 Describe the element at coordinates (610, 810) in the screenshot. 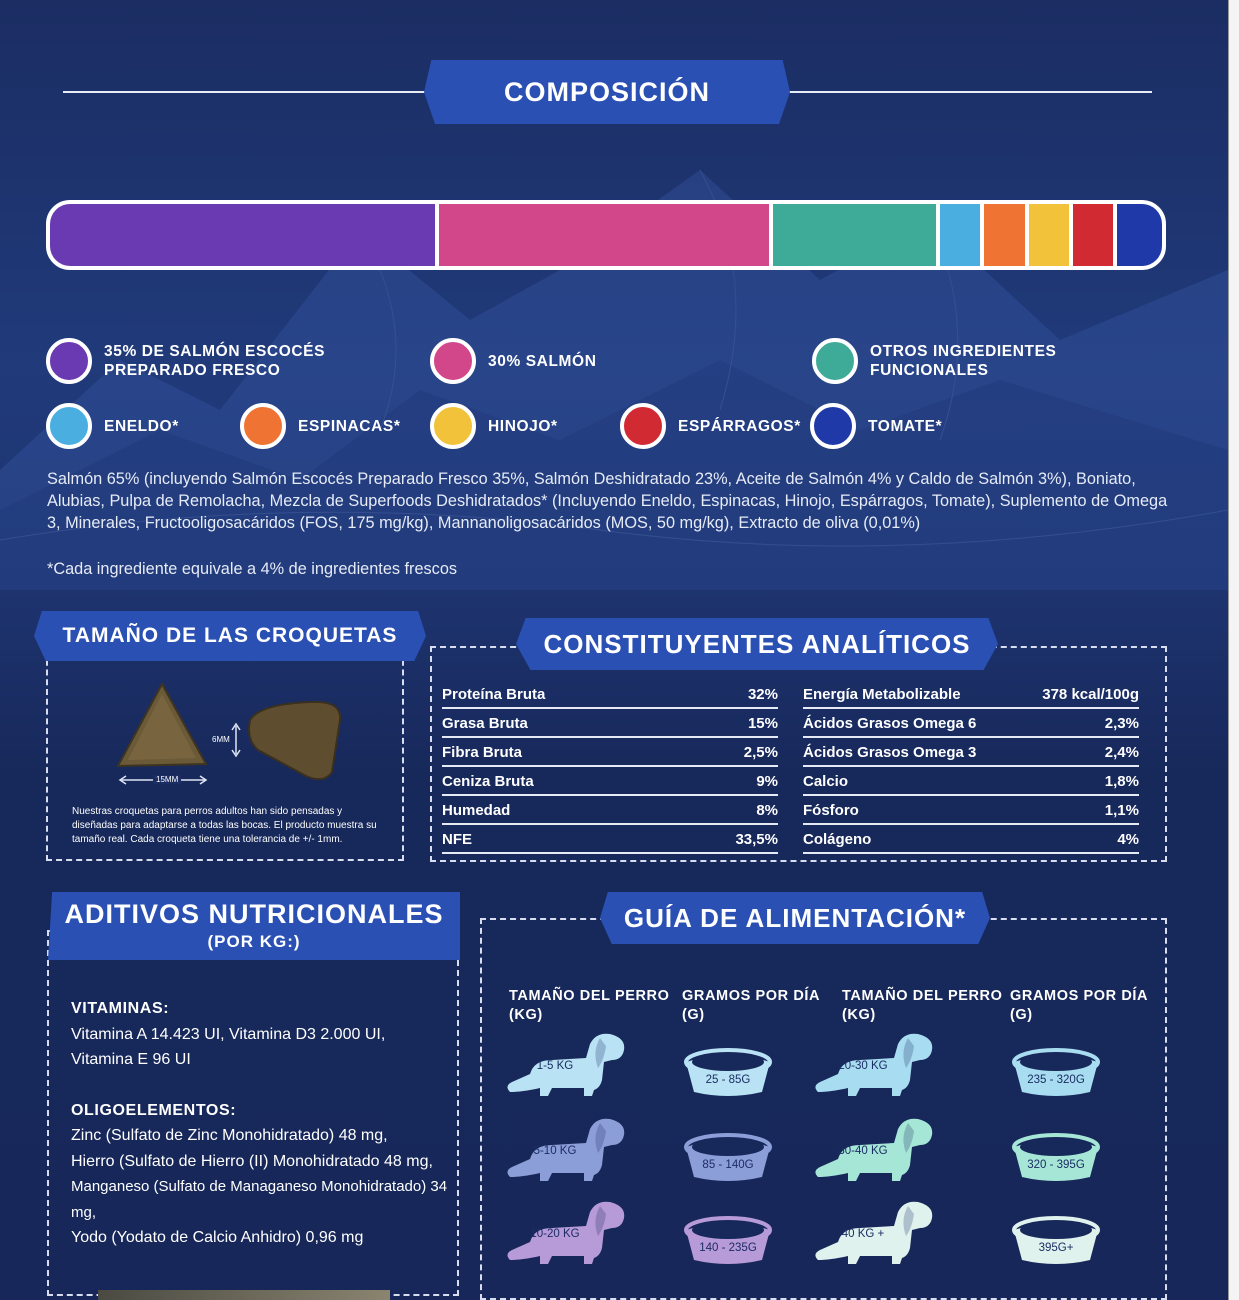

I see `analytics-row: Humedad 8%` at that location.